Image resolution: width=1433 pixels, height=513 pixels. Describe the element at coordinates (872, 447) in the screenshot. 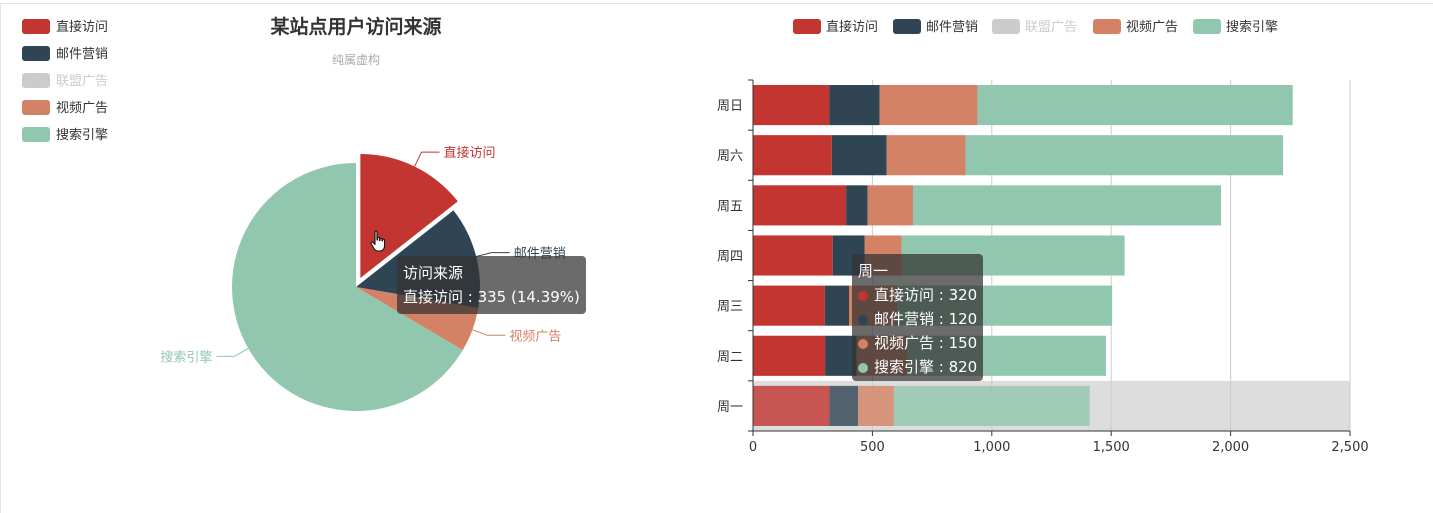

I see `bar-x-tick-label: 500` at that location.